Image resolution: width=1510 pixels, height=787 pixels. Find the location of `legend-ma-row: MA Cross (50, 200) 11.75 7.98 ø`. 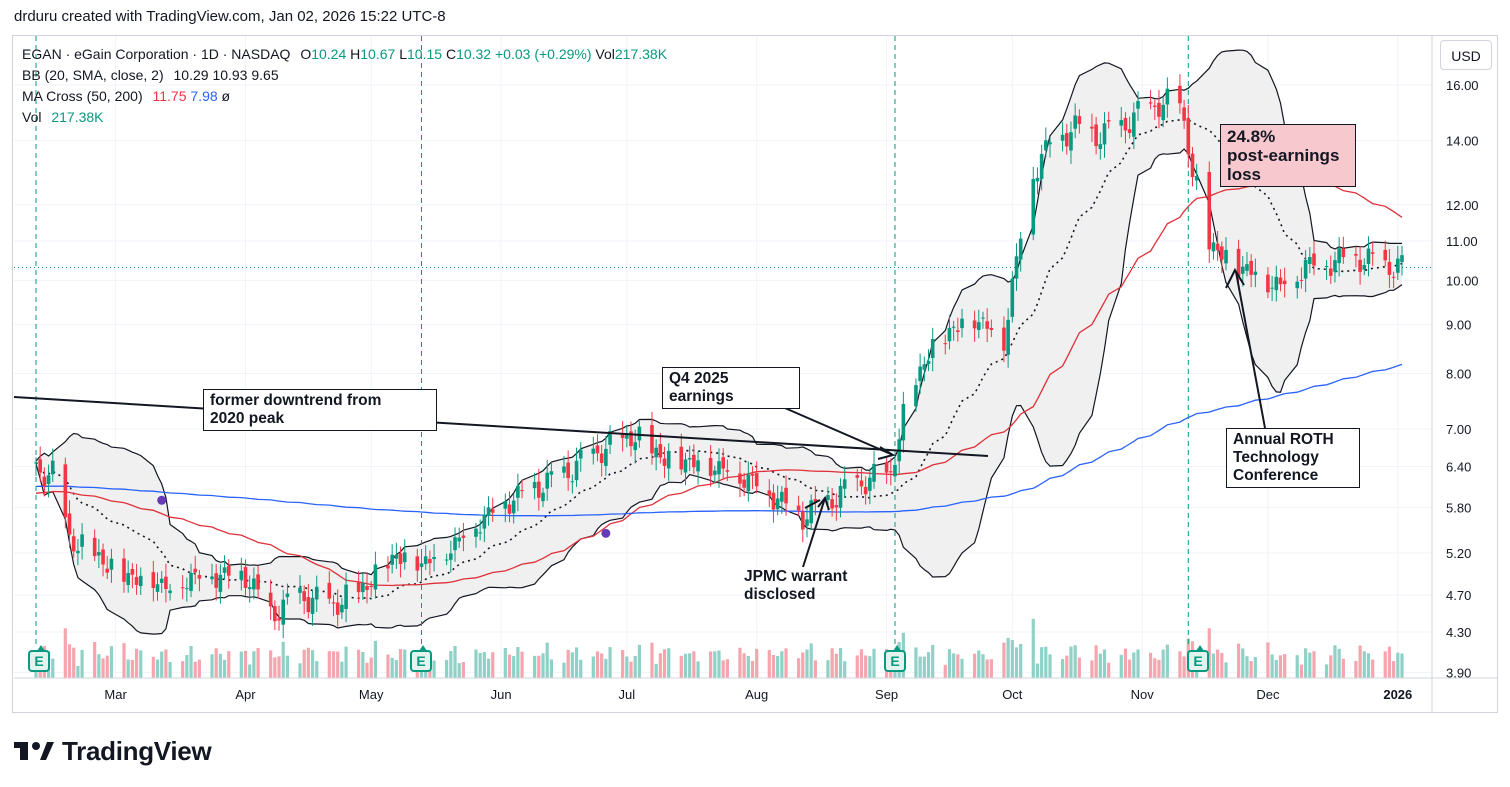

legend-ma-row: MA Cross (50, 200) 11.75 7.98 ø is located at coordinates (344, 96).